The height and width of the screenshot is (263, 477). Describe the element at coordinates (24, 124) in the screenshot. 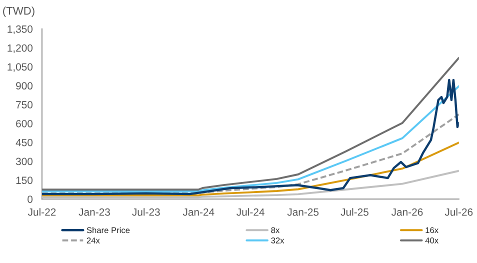

I see `y-tick-label: 600` at that location.